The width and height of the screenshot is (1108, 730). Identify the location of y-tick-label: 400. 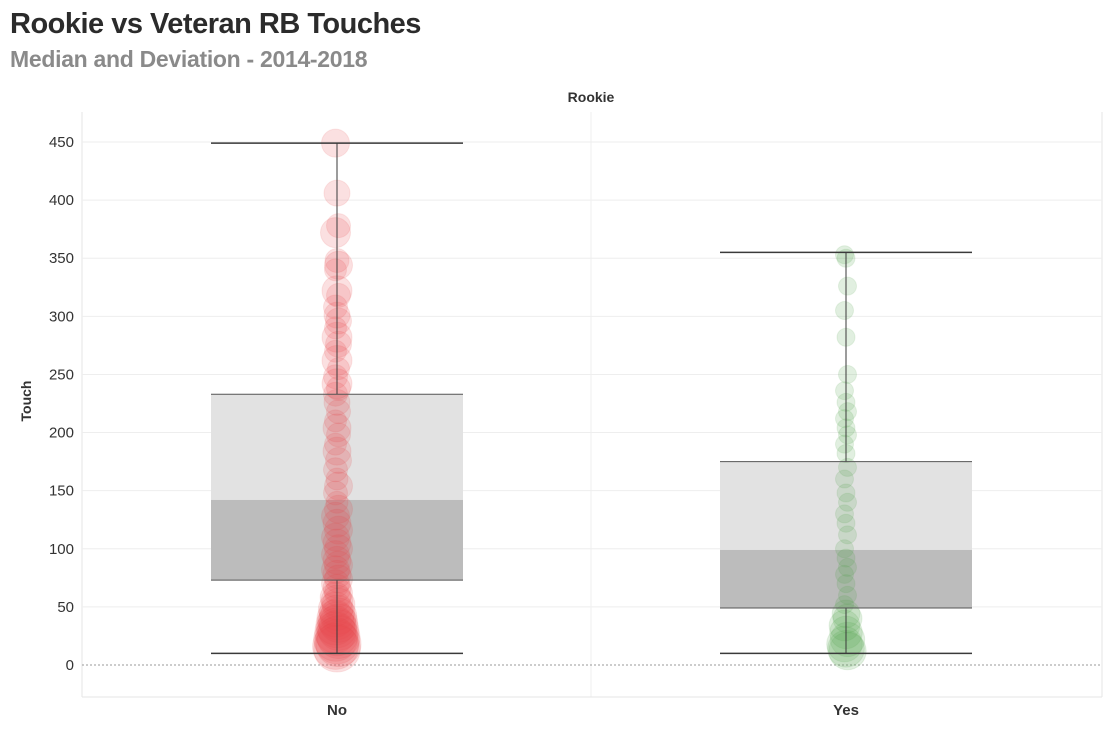
(61, 200).